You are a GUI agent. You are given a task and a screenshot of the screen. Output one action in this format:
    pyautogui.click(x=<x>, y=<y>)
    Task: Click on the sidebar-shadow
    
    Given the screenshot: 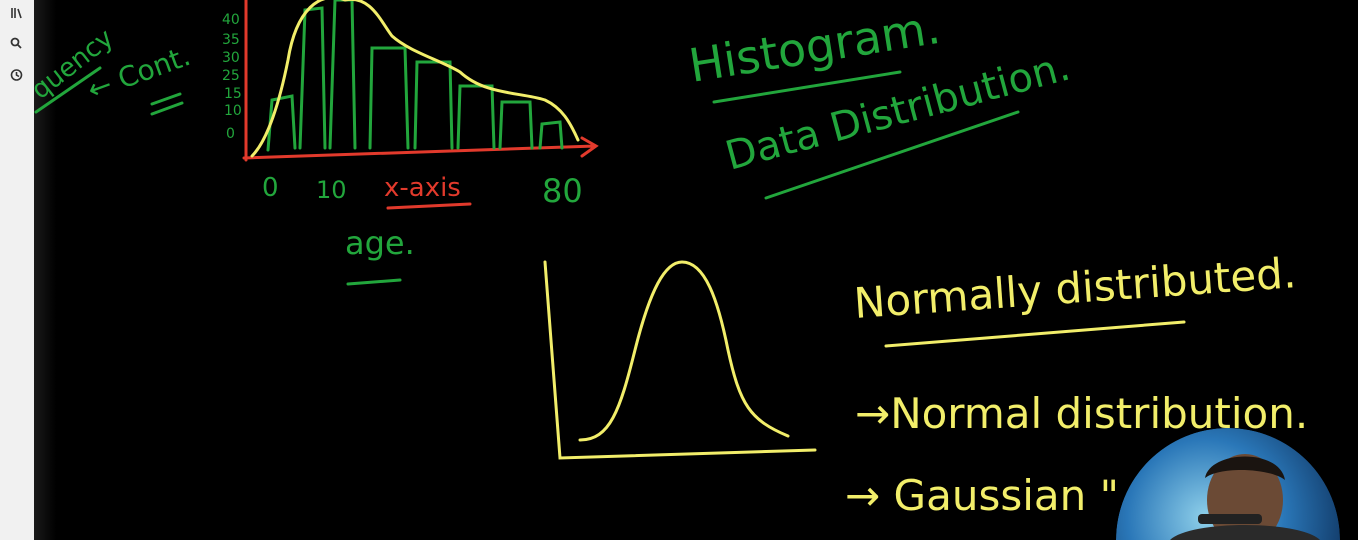 What is the action you would take?
    pyautogui.click(x=45, y=270)
    